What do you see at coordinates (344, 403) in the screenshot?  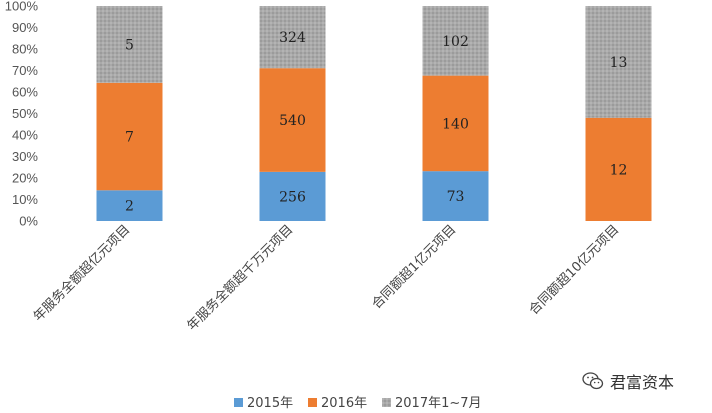 I see `legend-label: 2016年` at bounding box center [344, 403].